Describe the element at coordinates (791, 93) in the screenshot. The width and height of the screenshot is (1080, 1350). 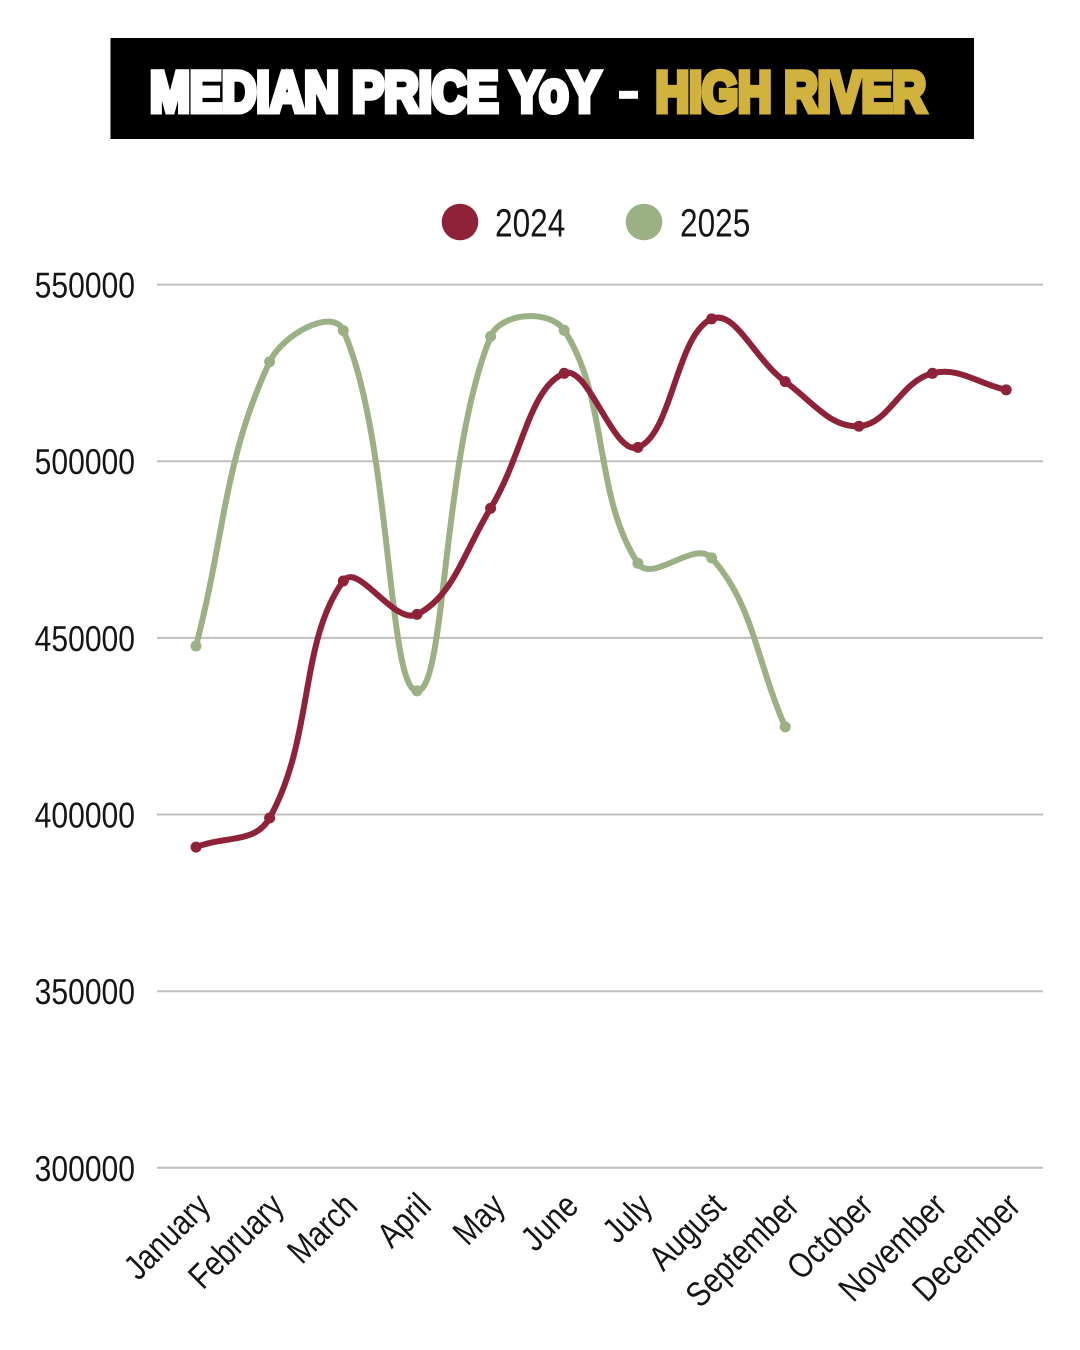
I see `svg-text: HIGH RIVER` at that location.